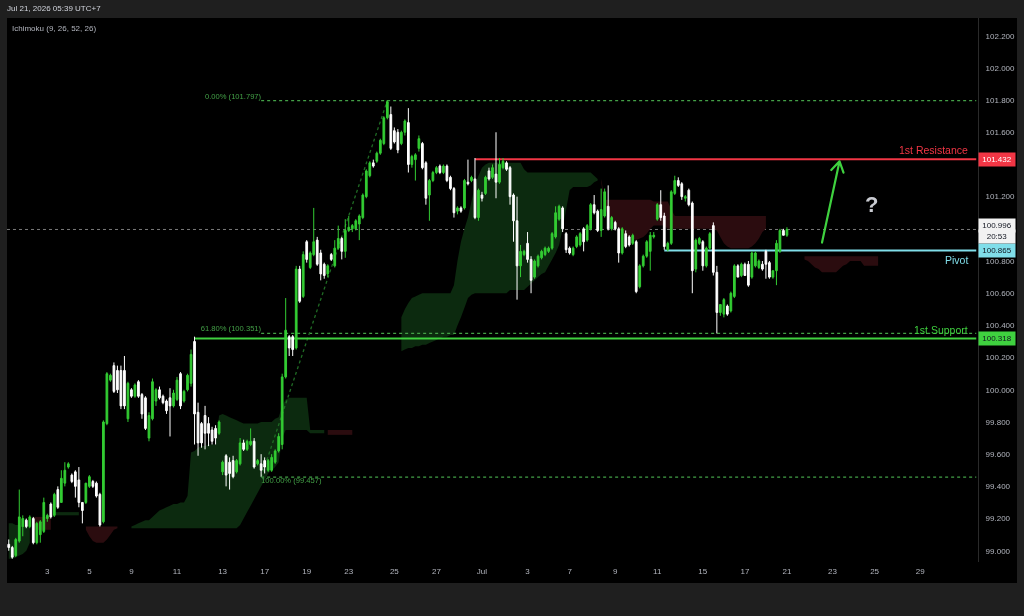 This screenshot has width=1024, height=616. I want to click on y-tick-label: 101.800, so click(1000, 100).